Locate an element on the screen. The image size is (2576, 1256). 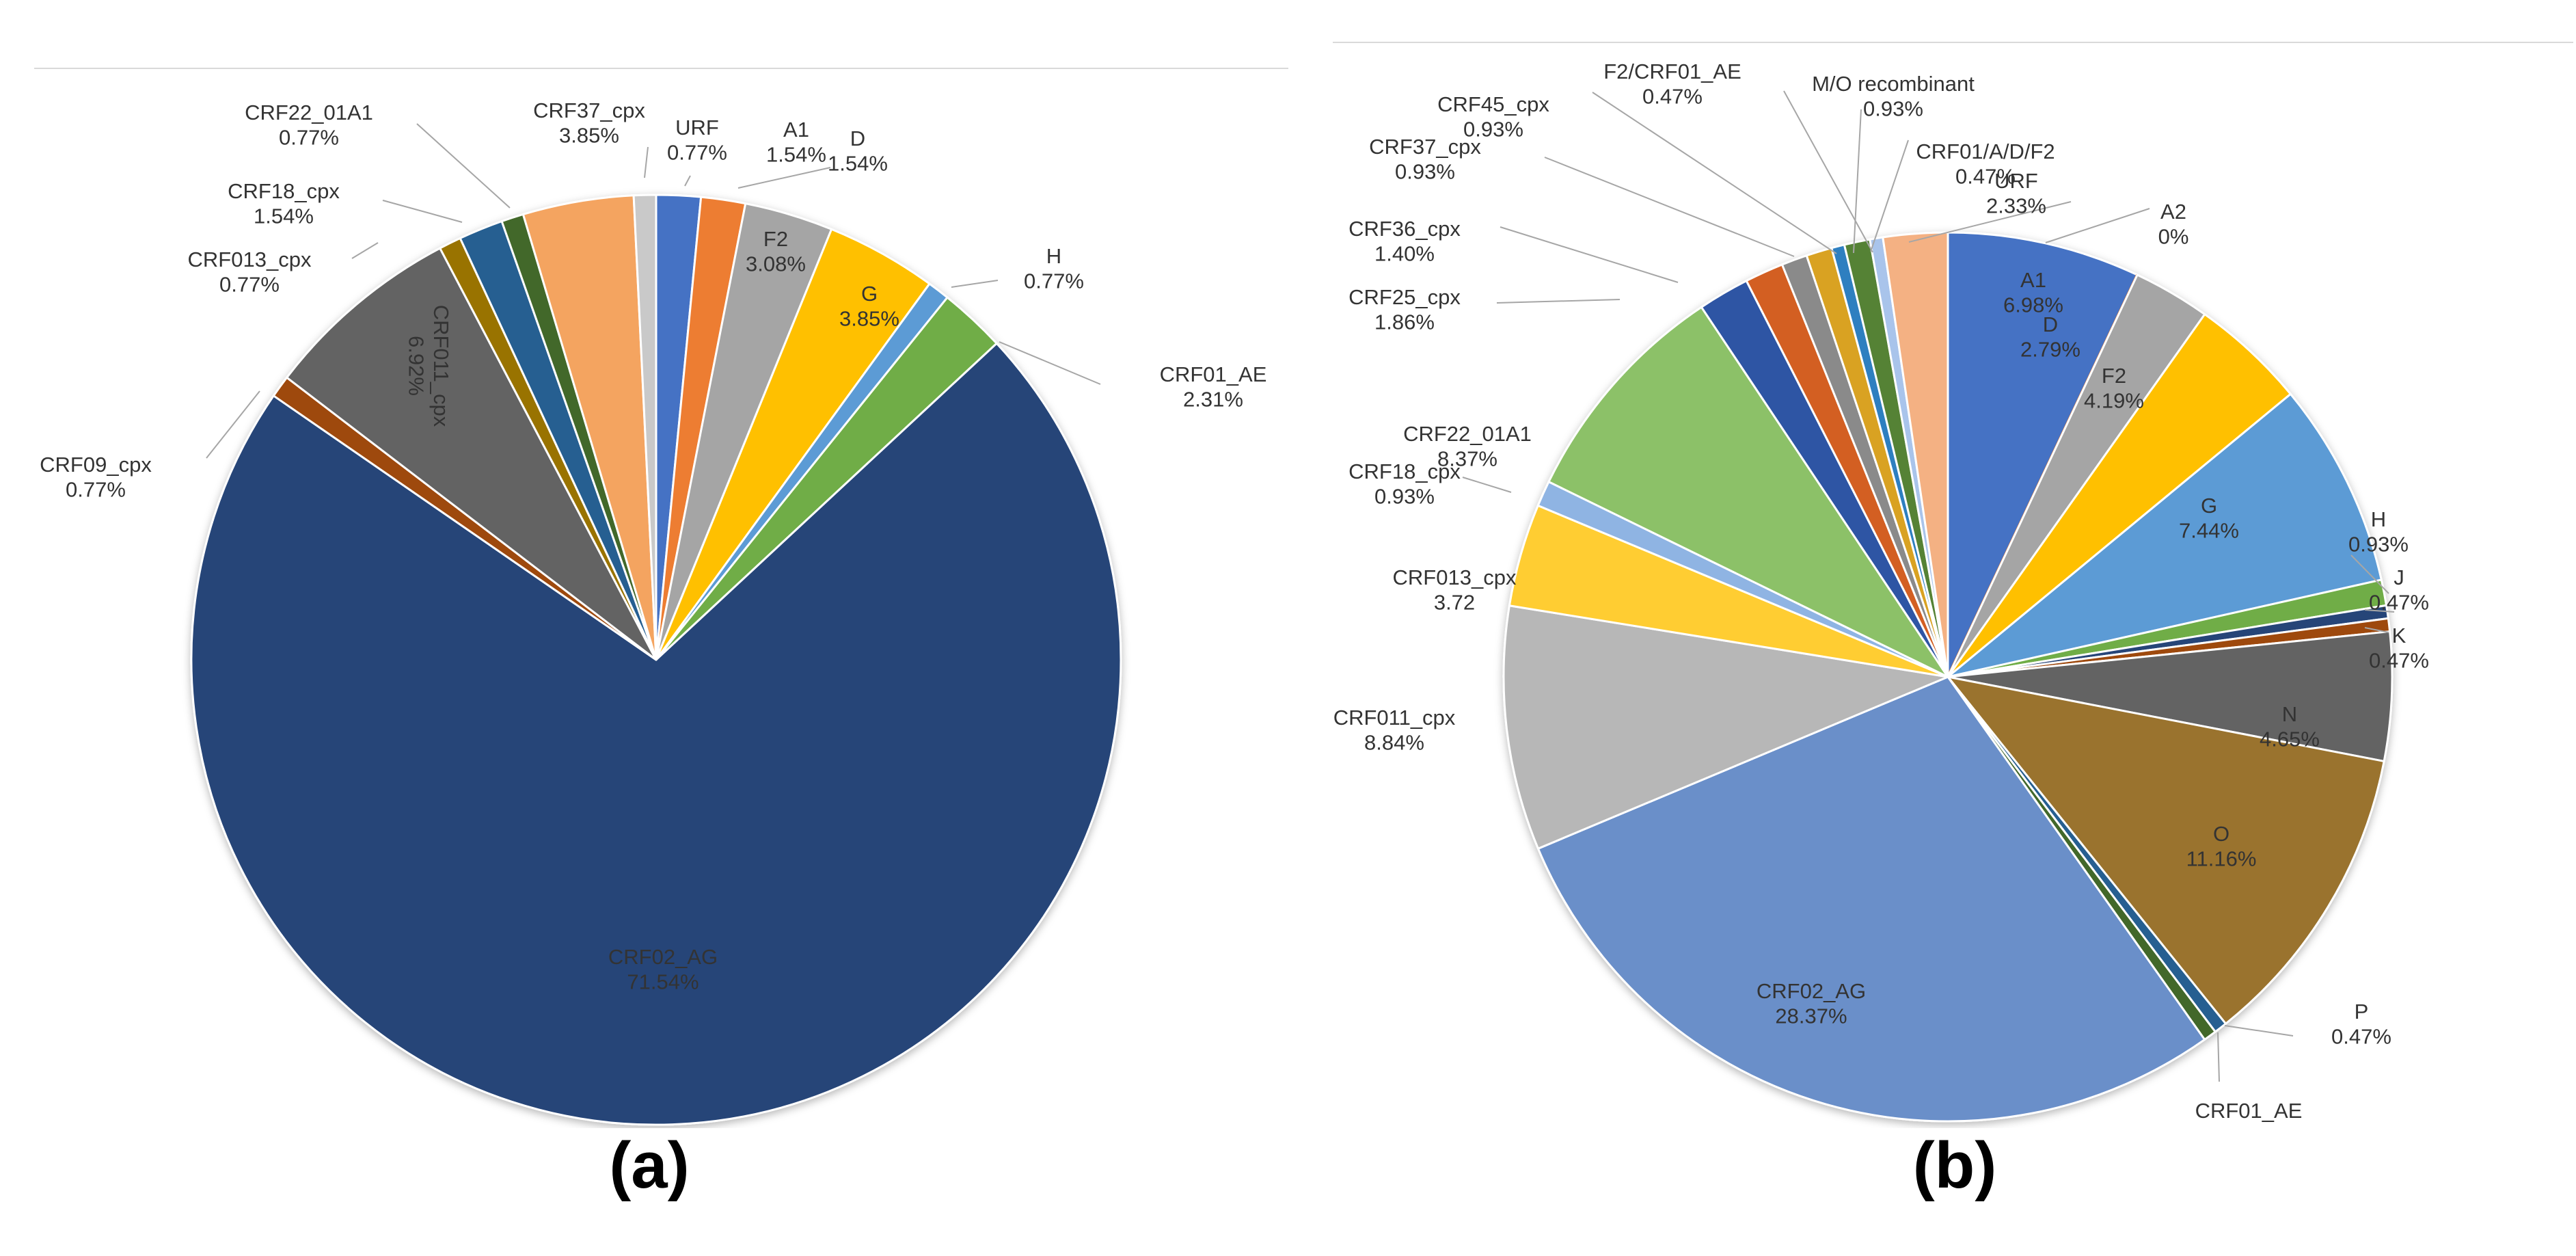
chart-b-caption: (b) is located at coordinates (1955, 1165).